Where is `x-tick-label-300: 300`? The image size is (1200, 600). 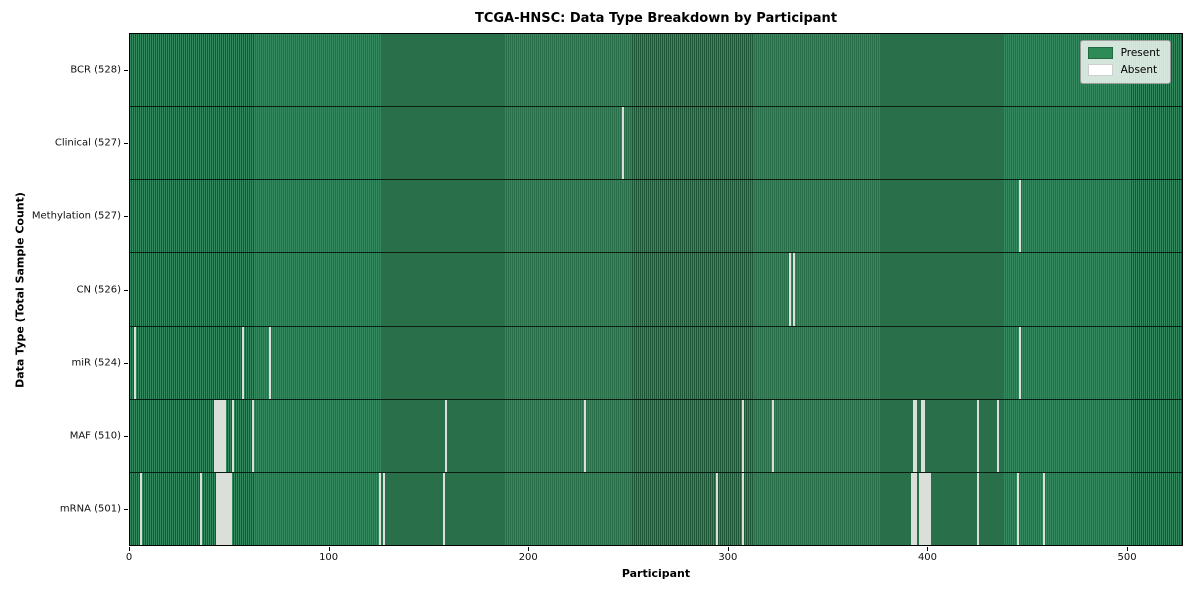
x-tick-label-300: 300 is located at coordinates (728, 557).